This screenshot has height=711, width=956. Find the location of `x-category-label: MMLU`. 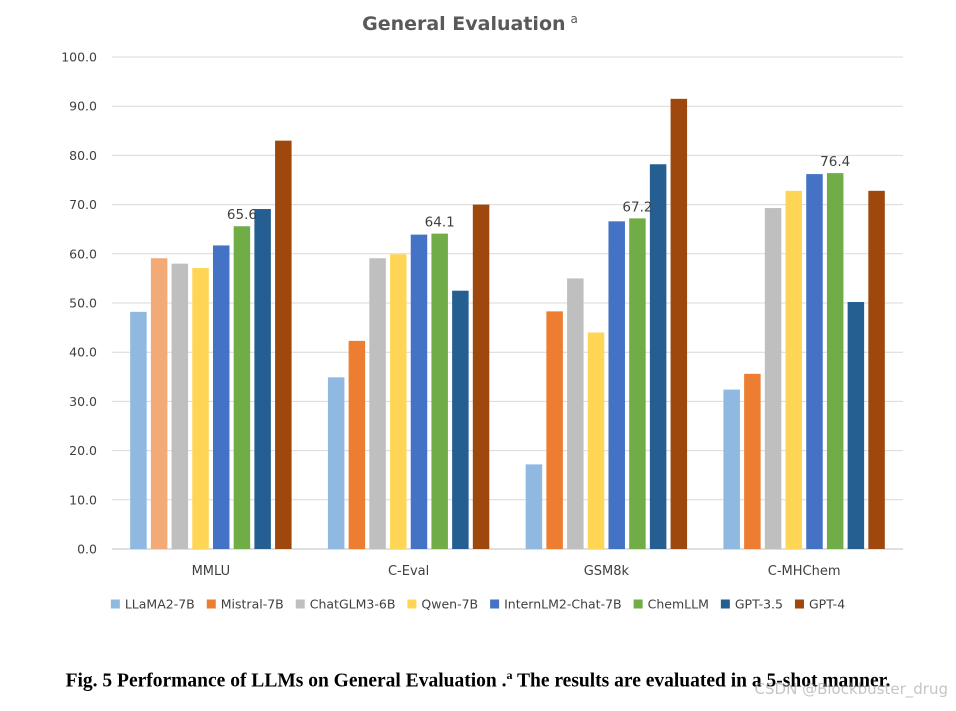

x-category-label: MMLU is located at coordinates (211, 571).